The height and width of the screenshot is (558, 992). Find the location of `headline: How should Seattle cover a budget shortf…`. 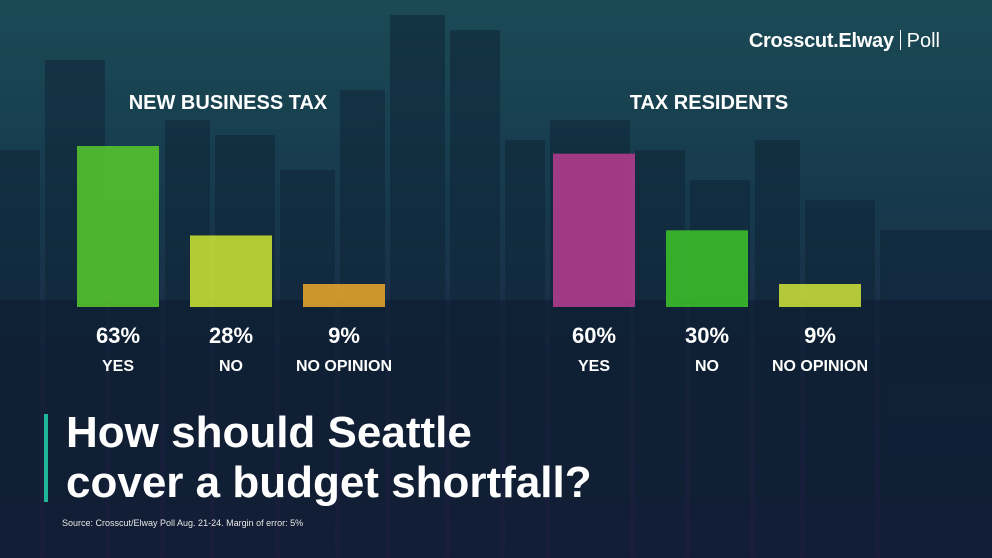

headline: How should Seattle cover a budget shortf… is located at coordinates (329, 458).